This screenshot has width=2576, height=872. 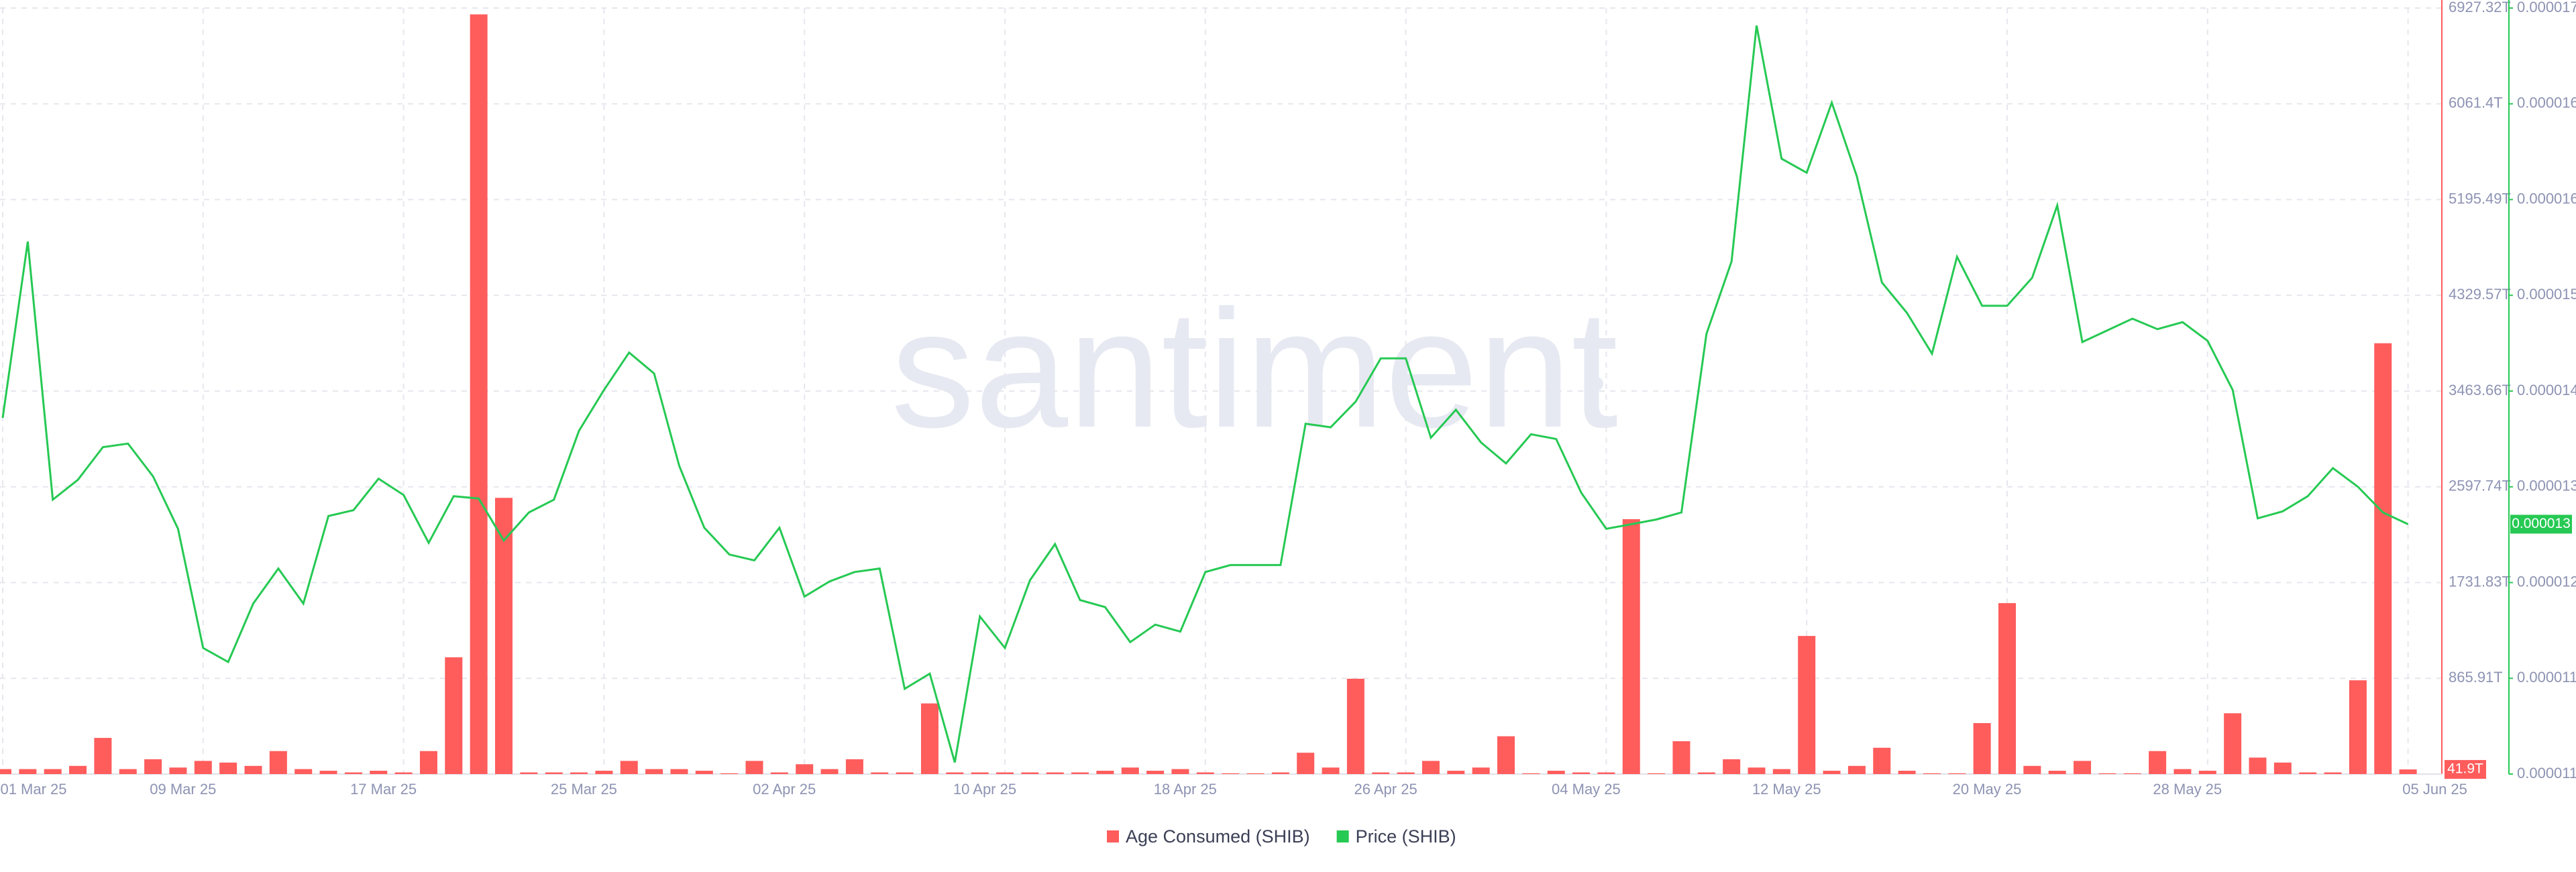 I want to click on x-tick-label: 20 May 25, so click(x=1987, y=790).